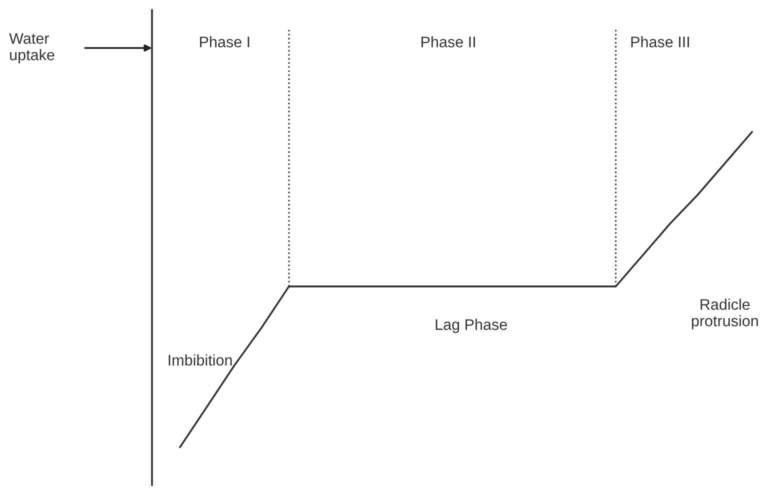 The image size is (768, 488). Describe the element at coordinates (660, 42) in the screenshot. I see `text: Phase III` at that location.